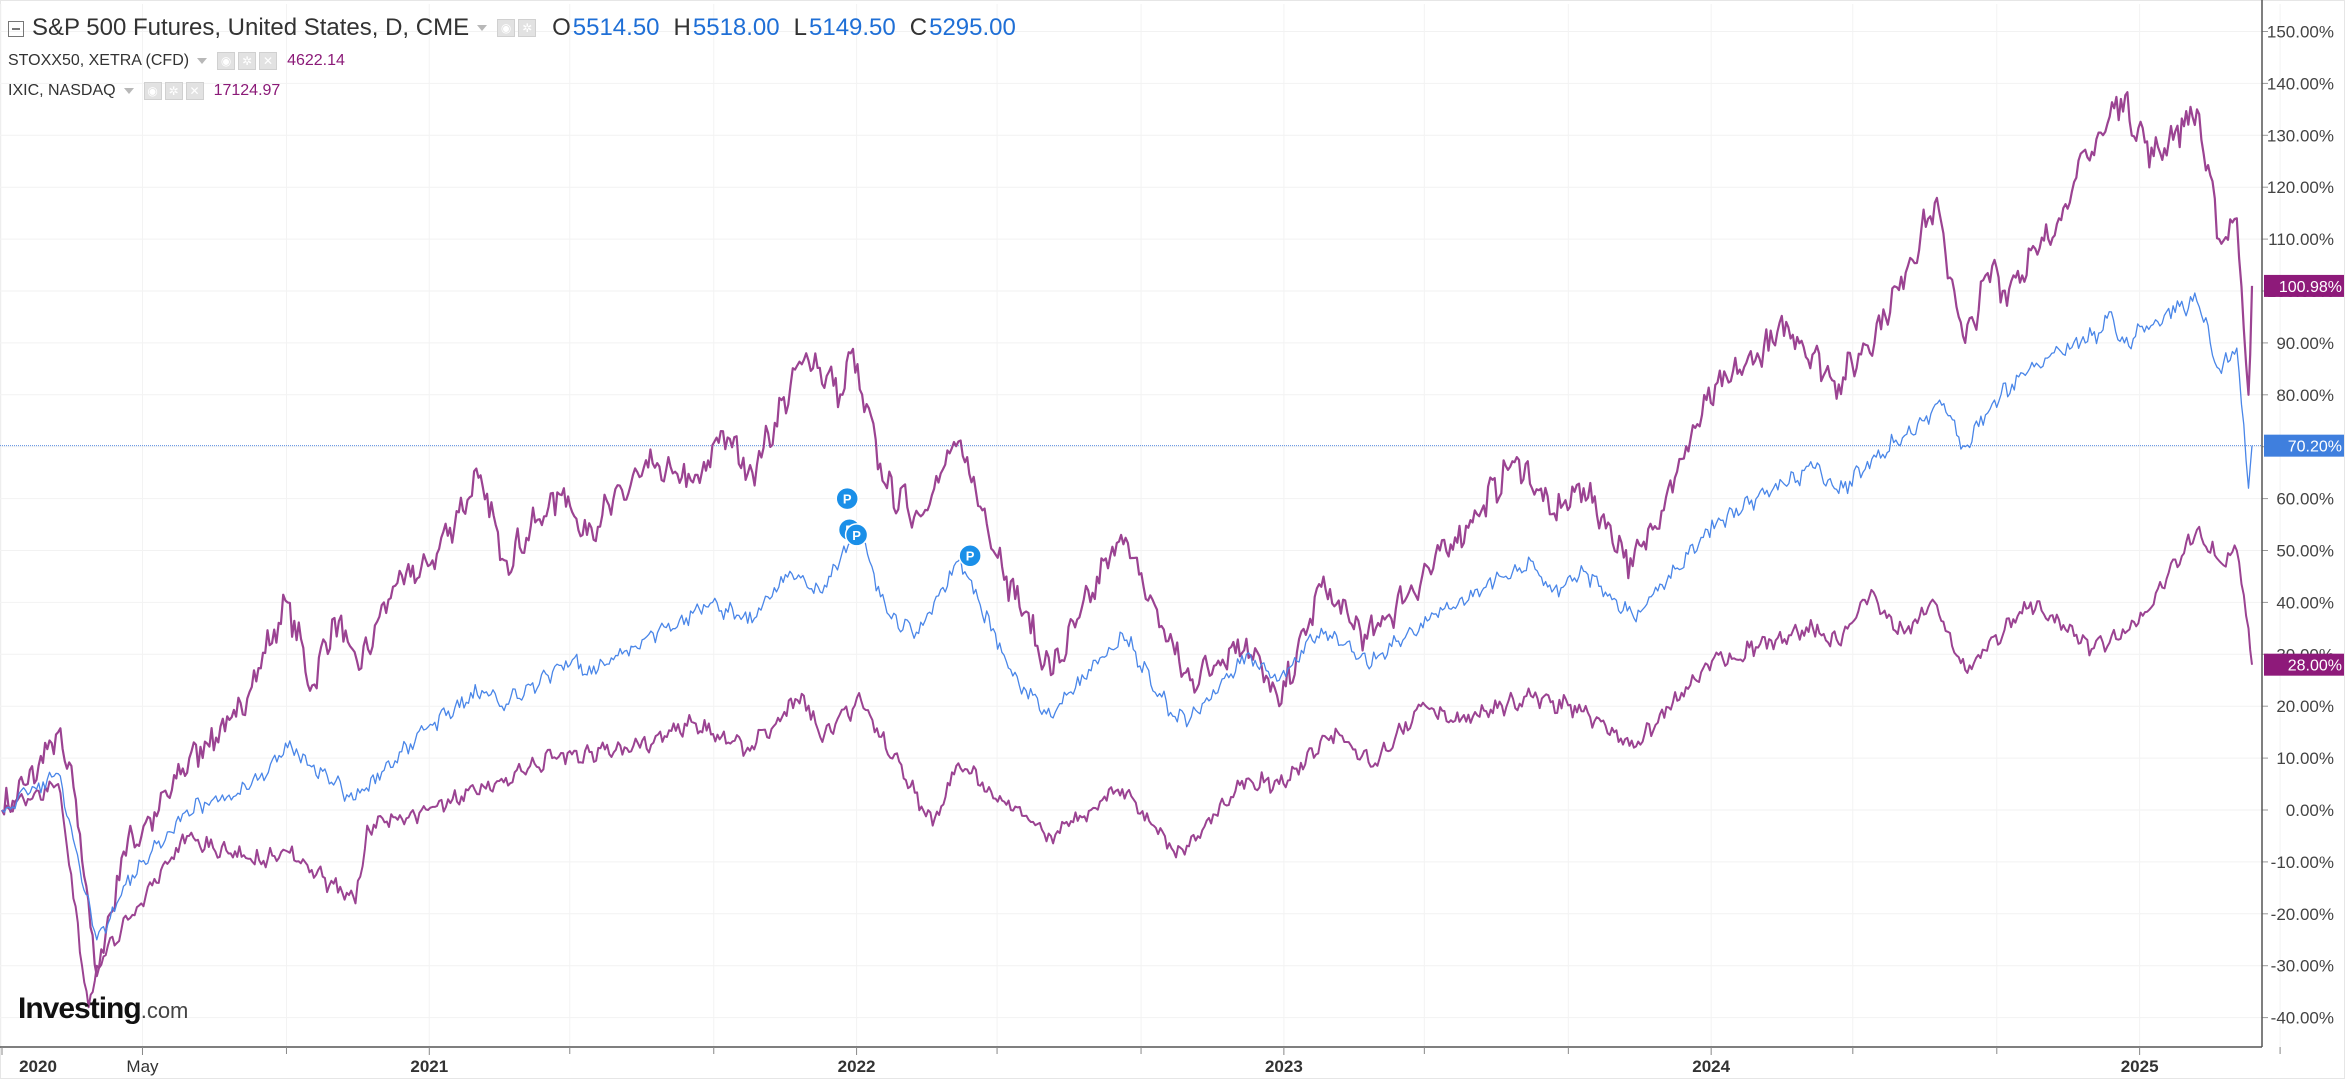  Describe the element at coordinates (1711, 1066) in the screenshot. I see `x-tick-label: 2024` at that location.